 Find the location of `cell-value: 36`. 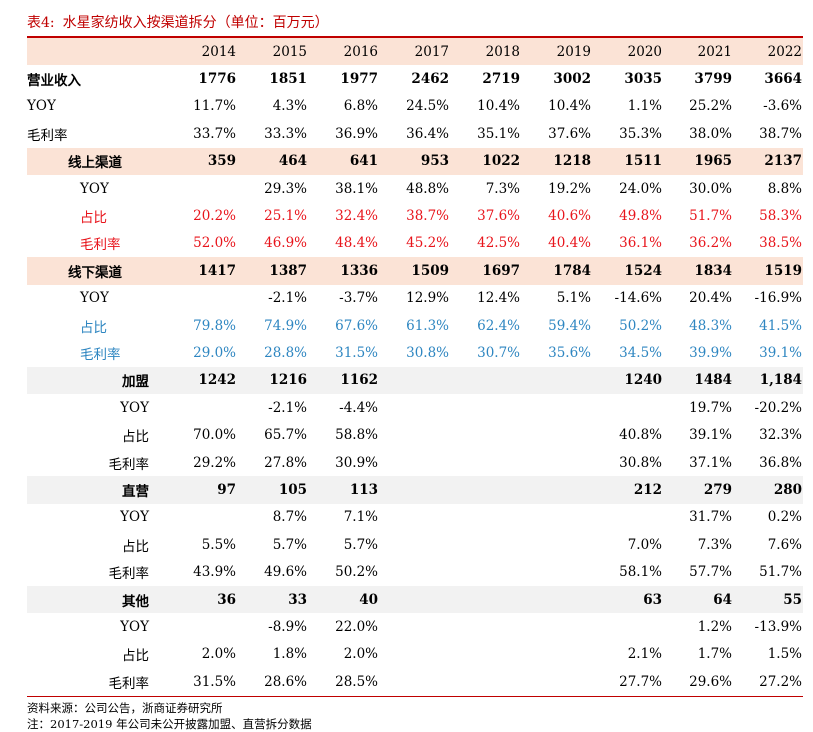

cell-value: 36 is located at coordinates (197, 599).